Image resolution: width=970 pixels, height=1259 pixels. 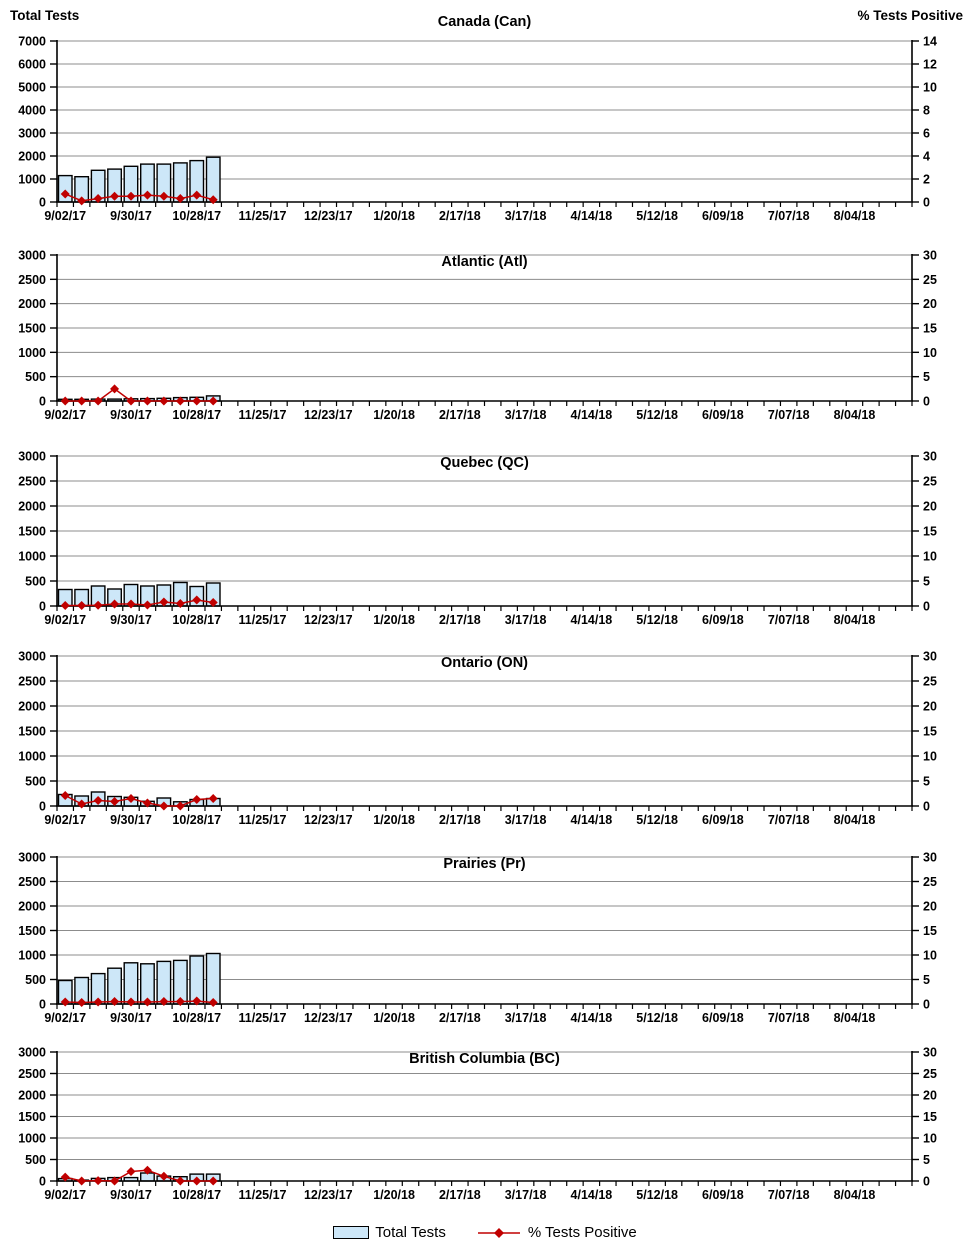 What do you see at coordinates (926, 134) in the screenshot?
I see `y-tick-label-right: 6` at bounding box center [926, 134].